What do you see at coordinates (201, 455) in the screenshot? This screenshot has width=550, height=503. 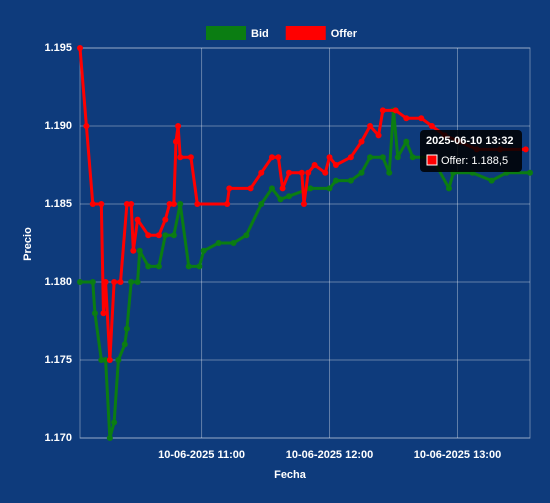 I see `x-tick-label: 10-06-2025 11:00` at bounding box center [201, 455].